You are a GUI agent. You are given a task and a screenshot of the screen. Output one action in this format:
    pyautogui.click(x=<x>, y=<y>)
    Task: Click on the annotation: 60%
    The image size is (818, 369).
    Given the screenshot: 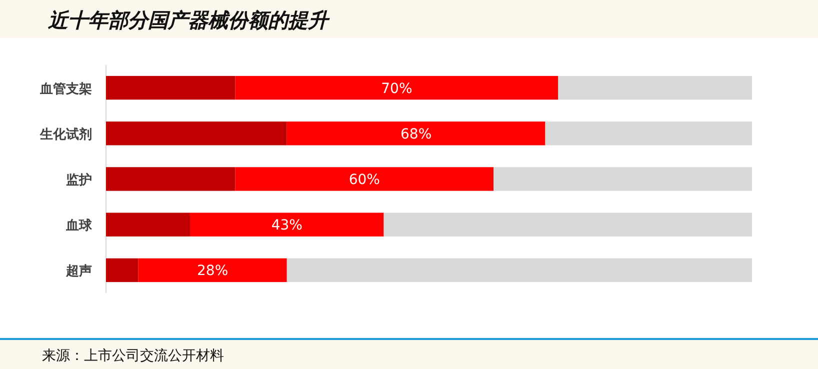 What is the action you would take?
    pyautogui.click(x=364, y=180)
    